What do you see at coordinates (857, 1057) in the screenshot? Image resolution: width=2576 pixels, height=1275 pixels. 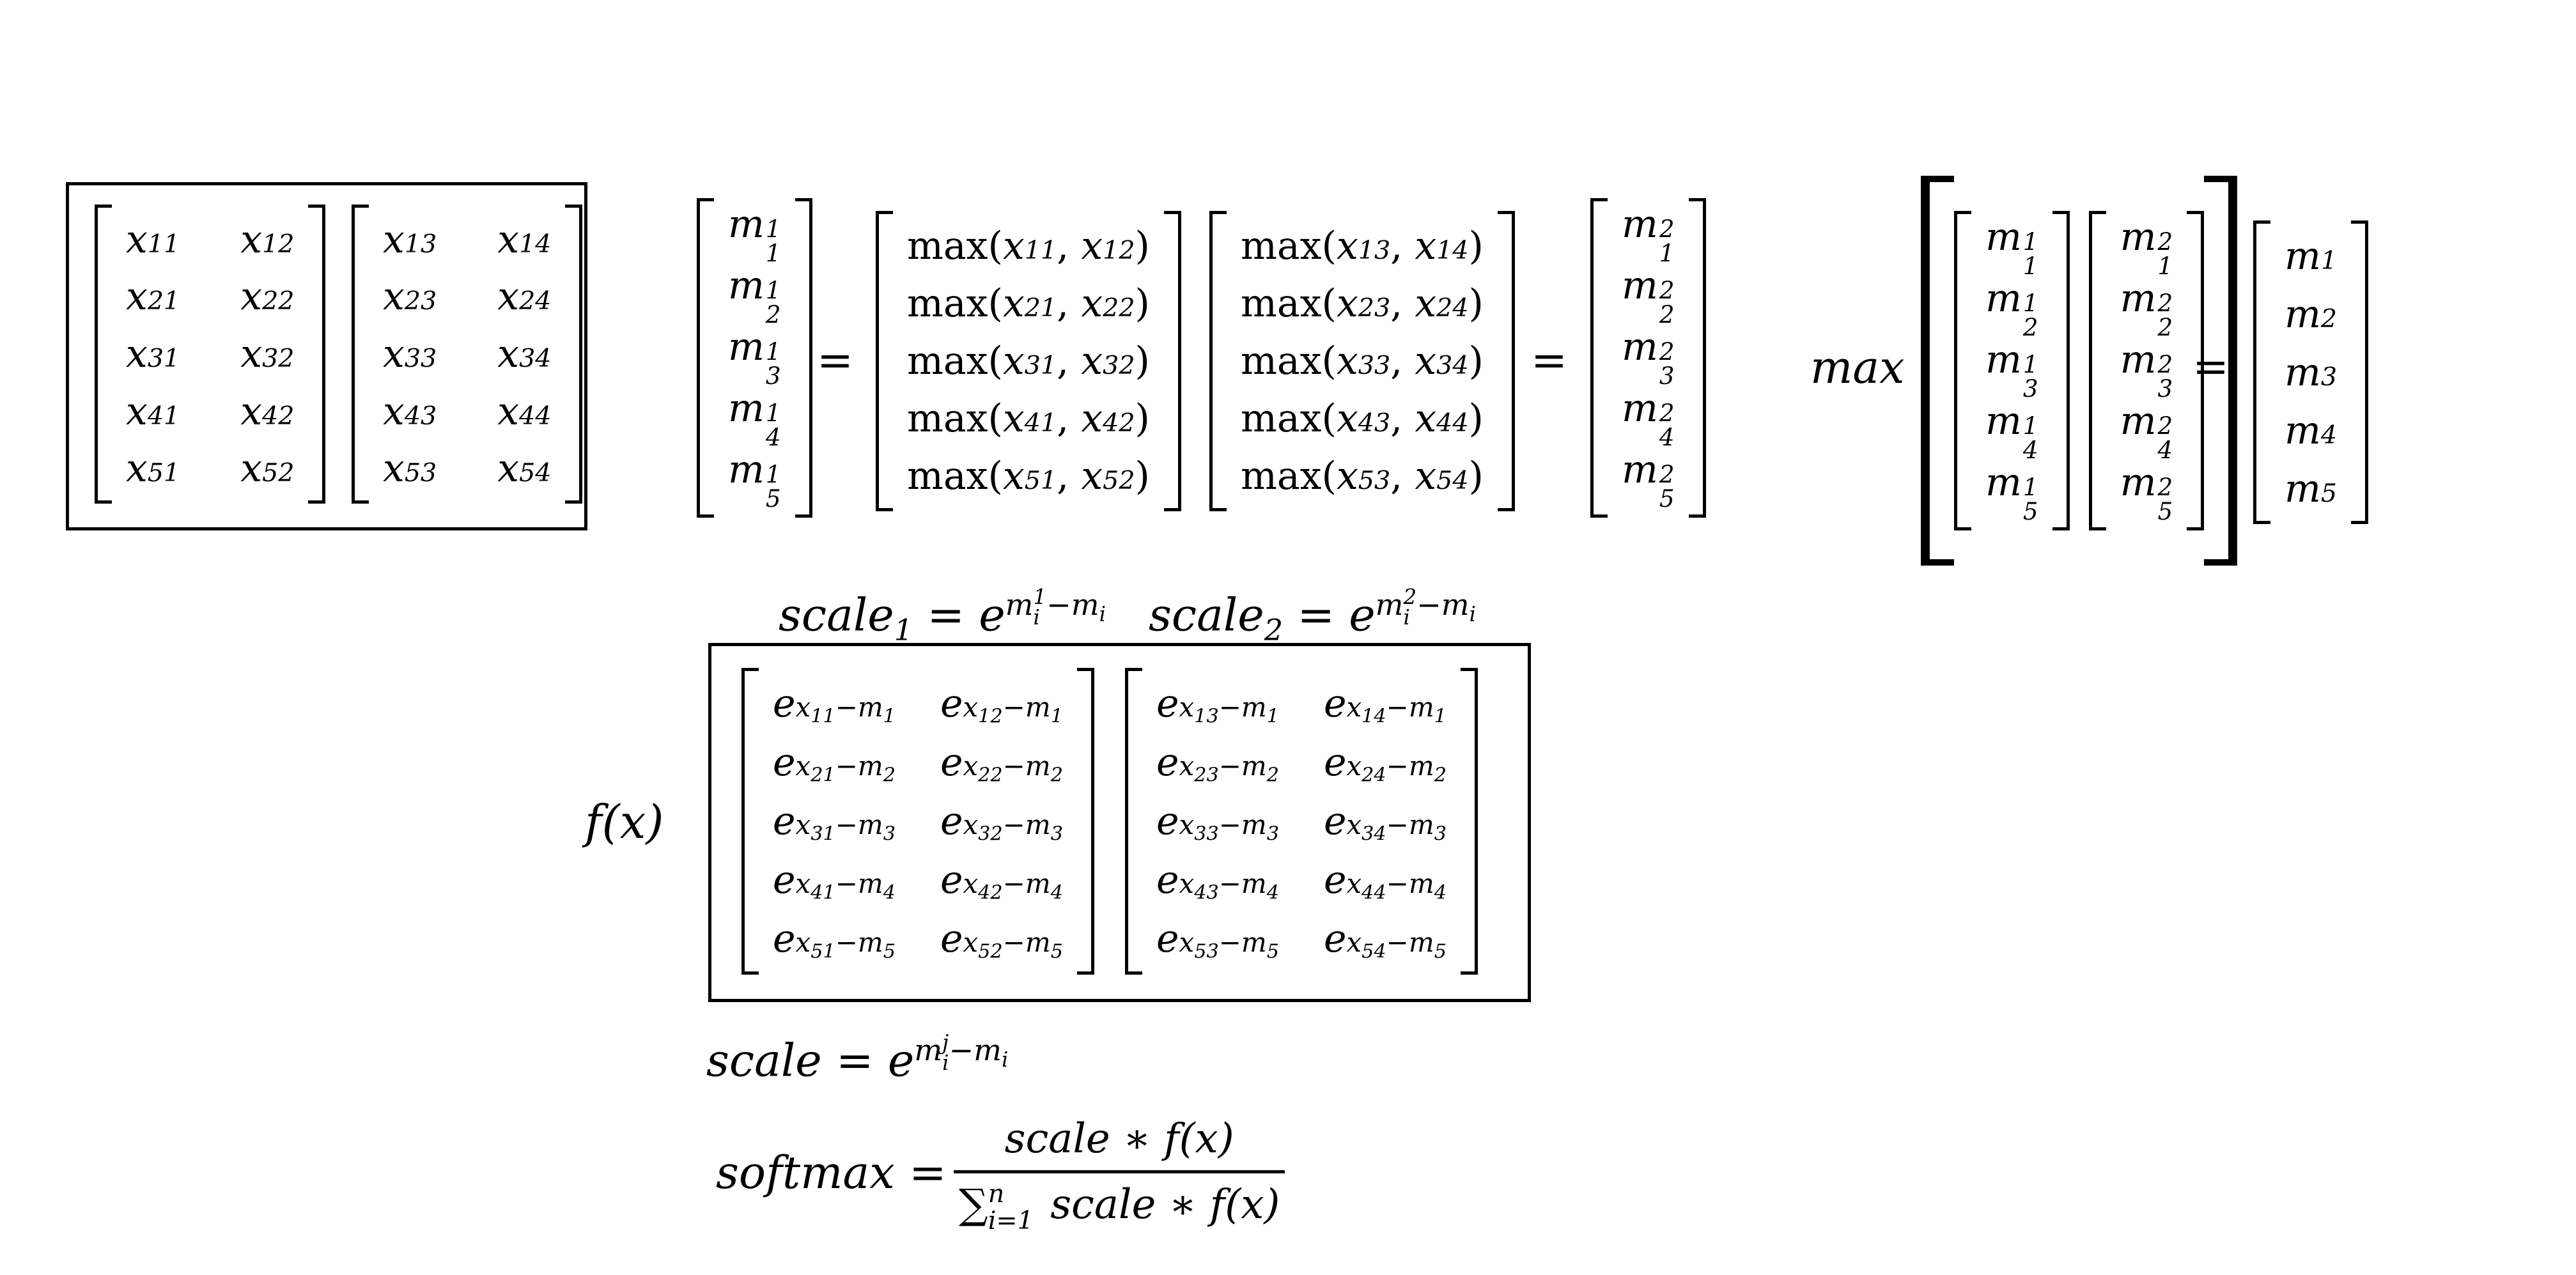 I see `scale-general-formula: scale = em j i −mi` at bounding box center [857, 1057].